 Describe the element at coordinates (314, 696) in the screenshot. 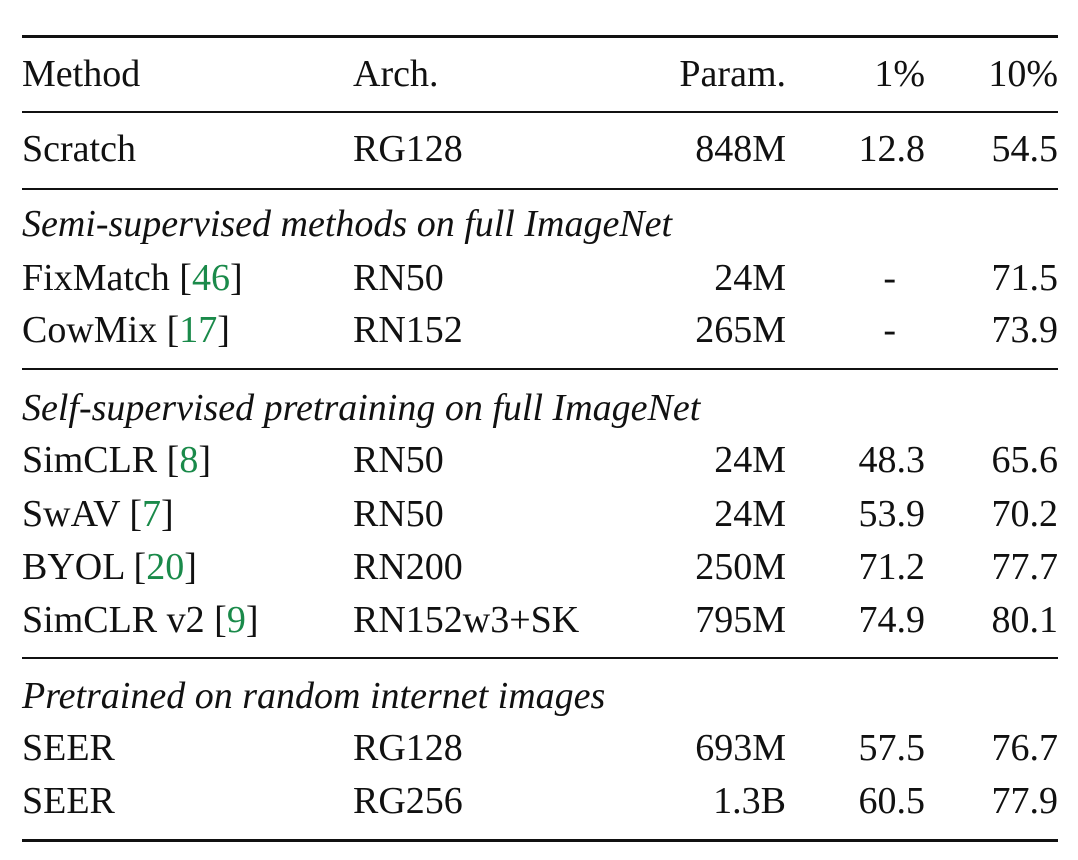

I see `section-title: Pretrained on random internet images` at that location.